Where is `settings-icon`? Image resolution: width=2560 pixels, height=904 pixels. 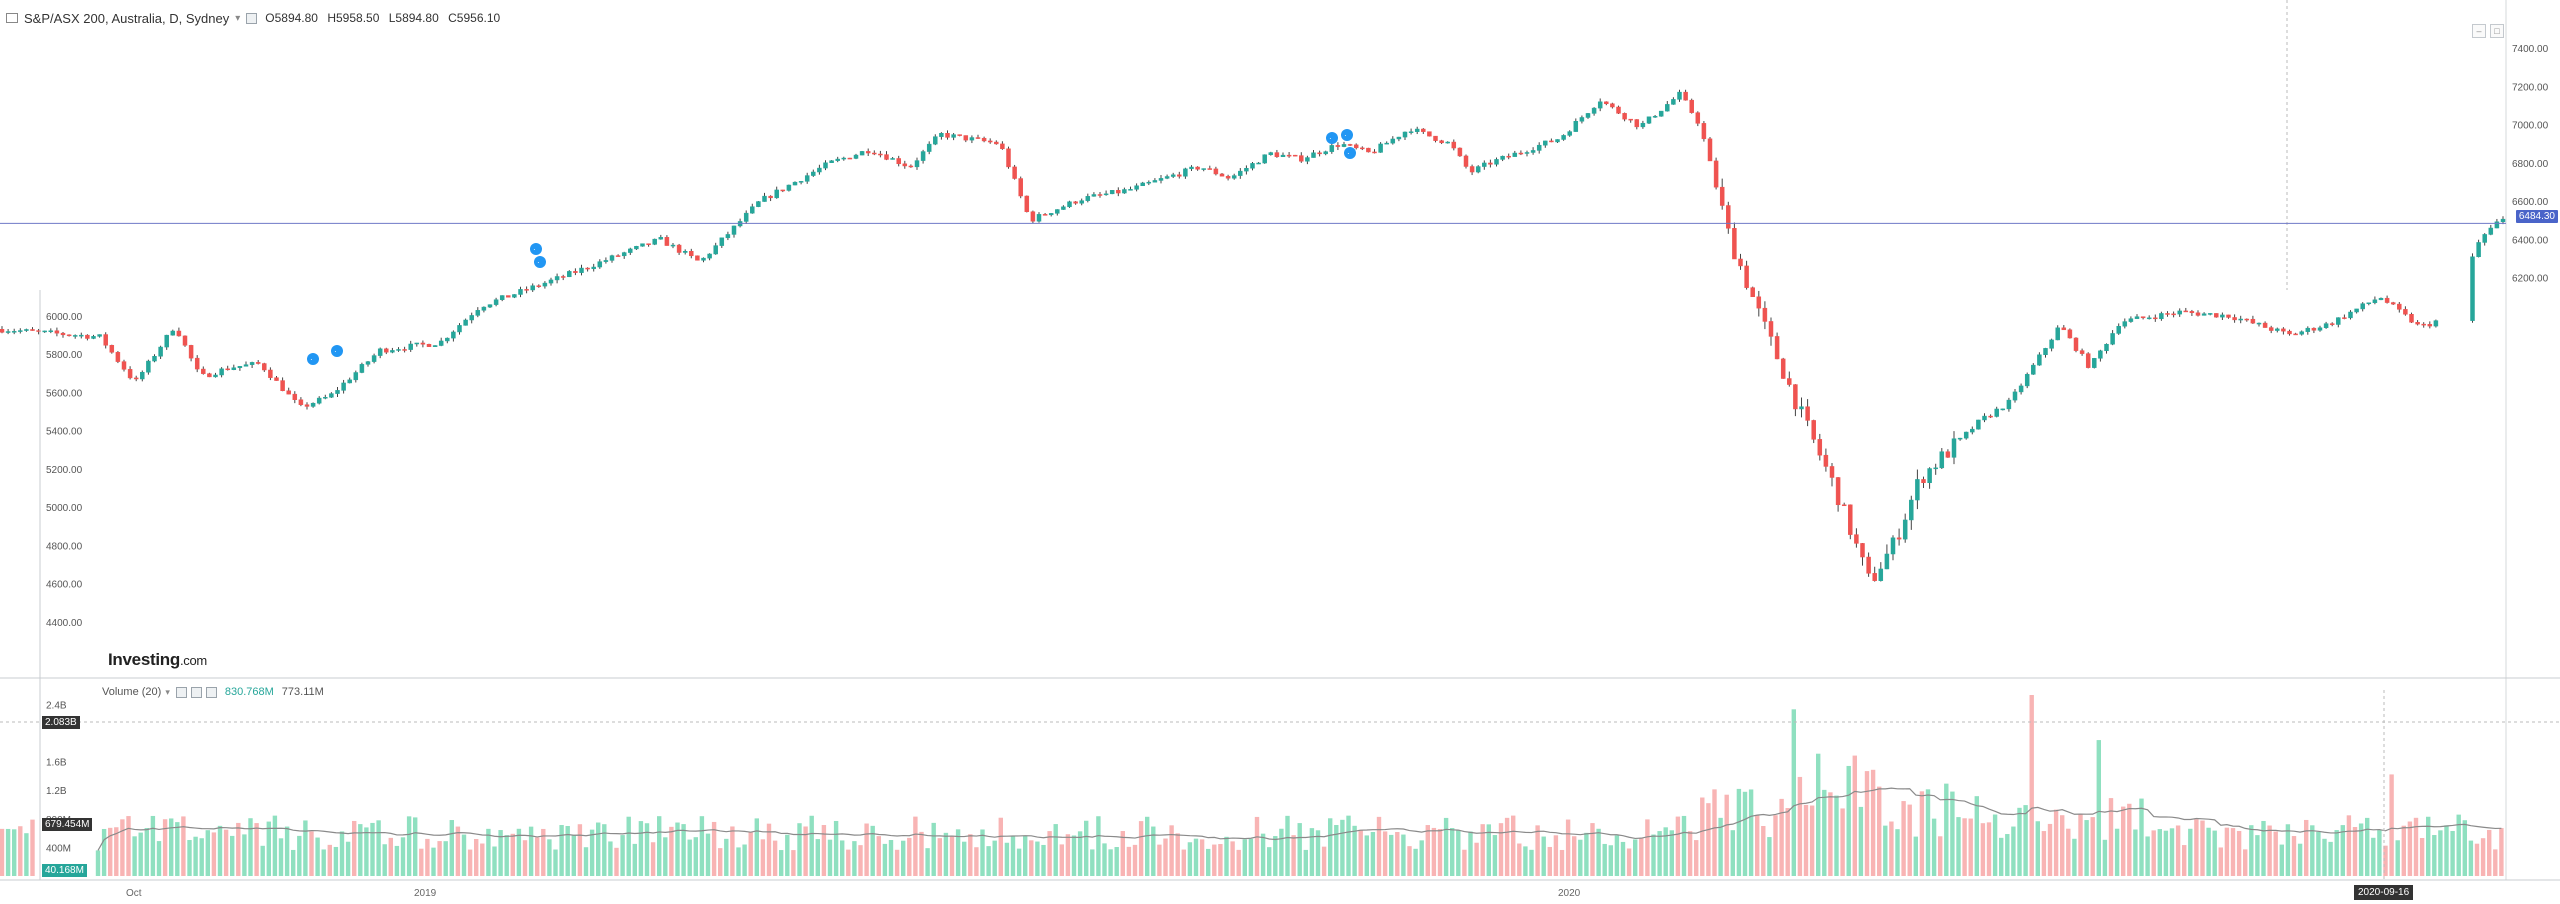
settings-icon is located at coordinates (196, 692).